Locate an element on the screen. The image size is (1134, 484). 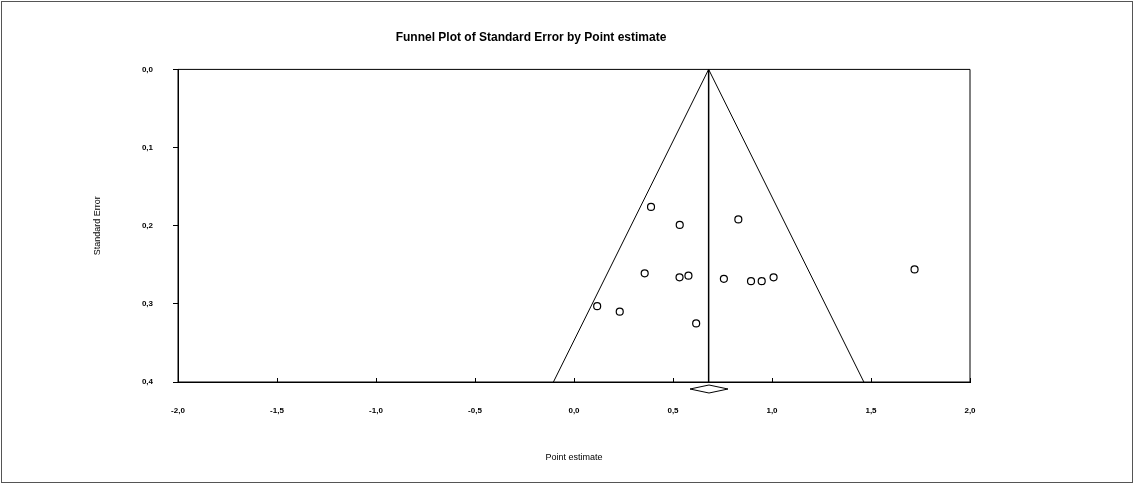
x-tick-label: 0,0 is located at coordinates (574, 410).